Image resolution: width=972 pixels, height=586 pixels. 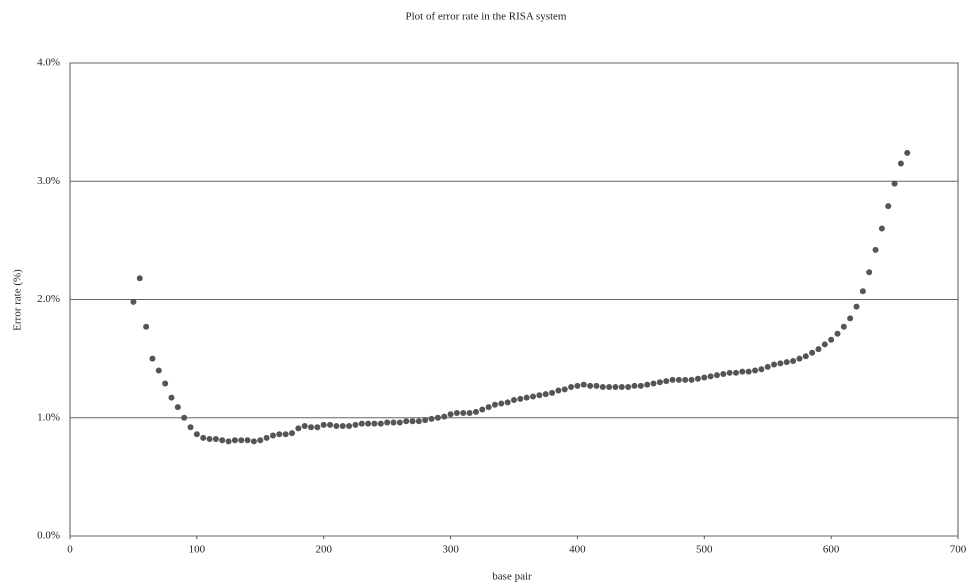 I want to click on chart-title: Plot of error rate in the RISA system, so click(x=485, y=17).